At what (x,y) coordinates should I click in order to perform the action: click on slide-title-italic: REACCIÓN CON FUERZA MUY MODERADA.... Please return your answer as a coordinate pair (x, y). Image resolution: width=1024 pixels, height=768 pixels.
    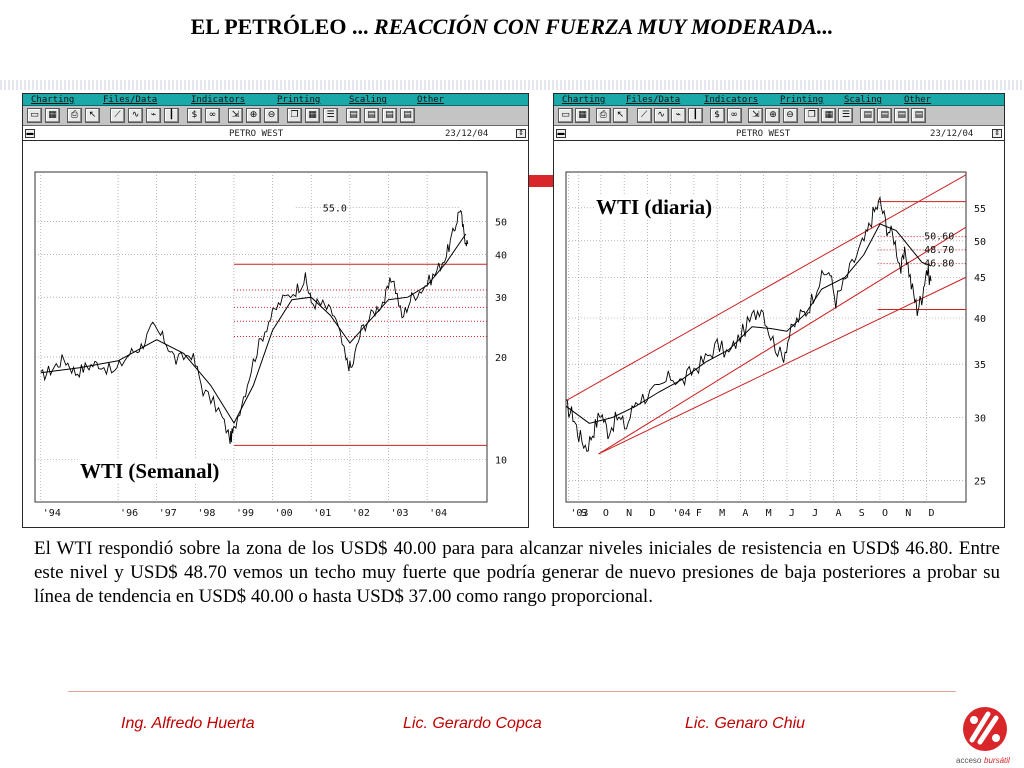
    Looking at the image, I should click on (603, 26).